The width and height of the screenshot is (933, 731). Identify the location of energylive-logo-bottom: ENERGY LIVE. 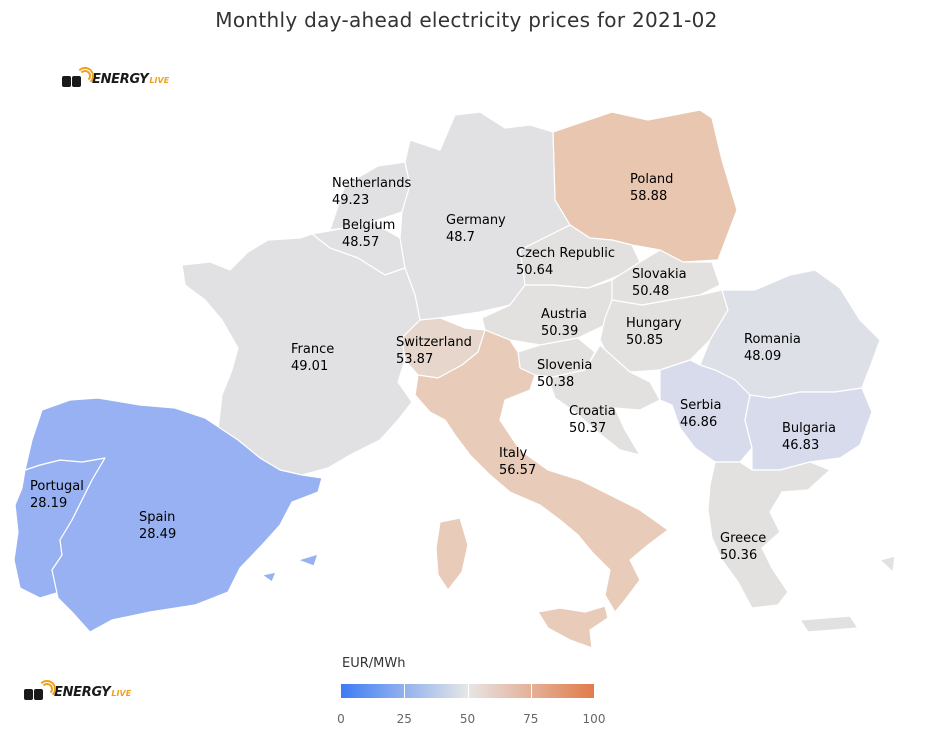
(78, 690).